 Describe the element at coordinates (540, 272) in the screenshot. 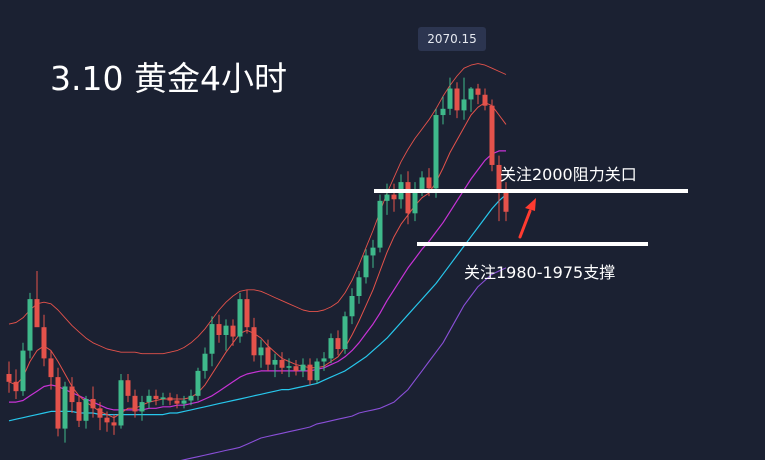

I see `support-annotation: 关注1980-1975支撑` at that location.